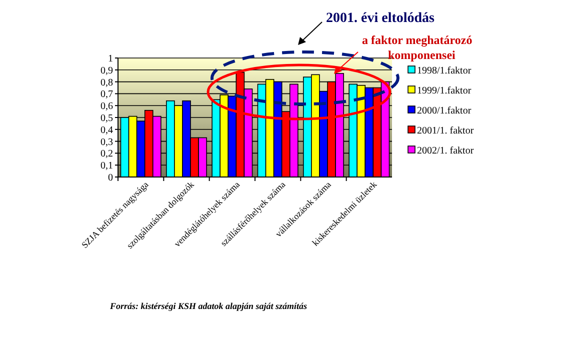 This screenshot has height=341, width=570. What do you see at coordinates (106, 82) in the screenshot?
I see `y-tick-label: 0,8` at bounding box center [106, 82].